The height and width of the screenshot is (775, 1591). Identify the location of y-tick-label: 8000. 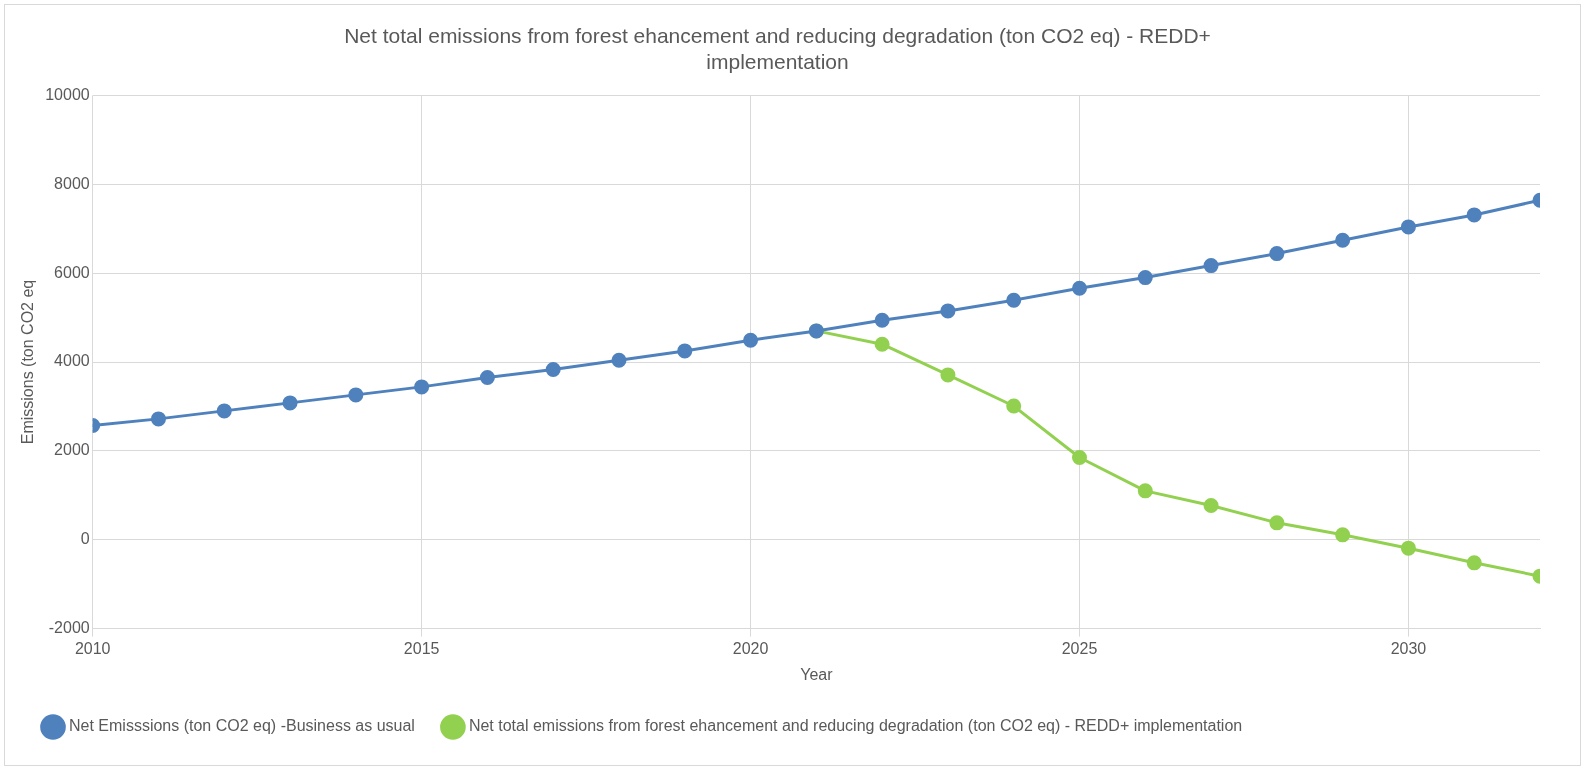
(72, 183).